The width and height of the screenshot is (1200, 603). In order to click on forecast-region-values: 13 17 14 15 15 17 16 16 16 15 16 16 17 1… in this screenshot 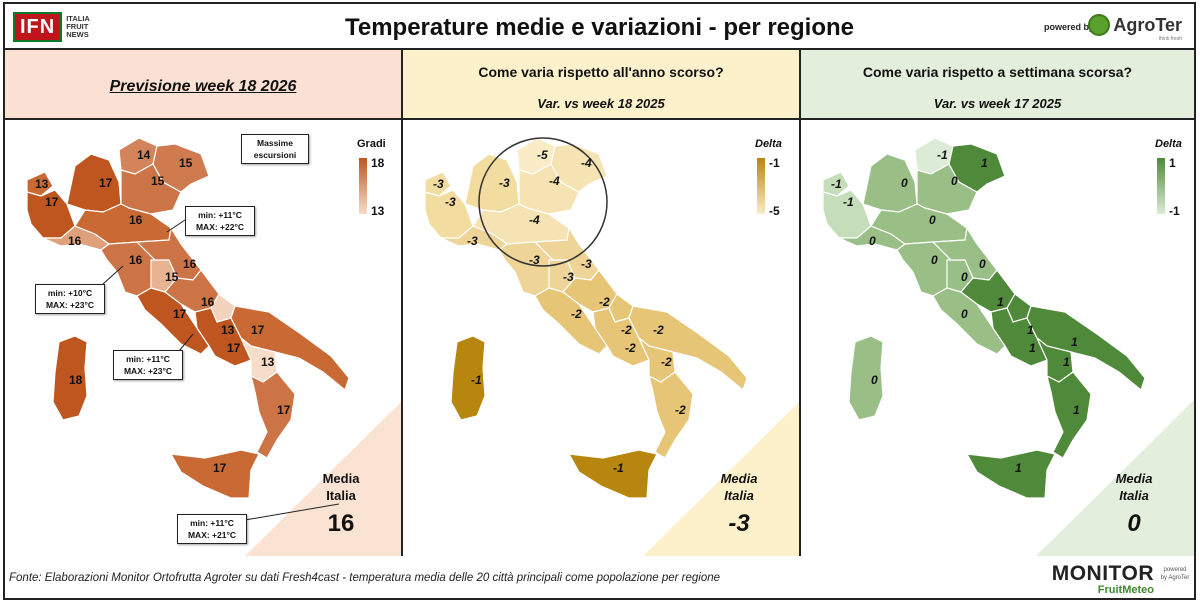, I will do `click(163, 311)`.